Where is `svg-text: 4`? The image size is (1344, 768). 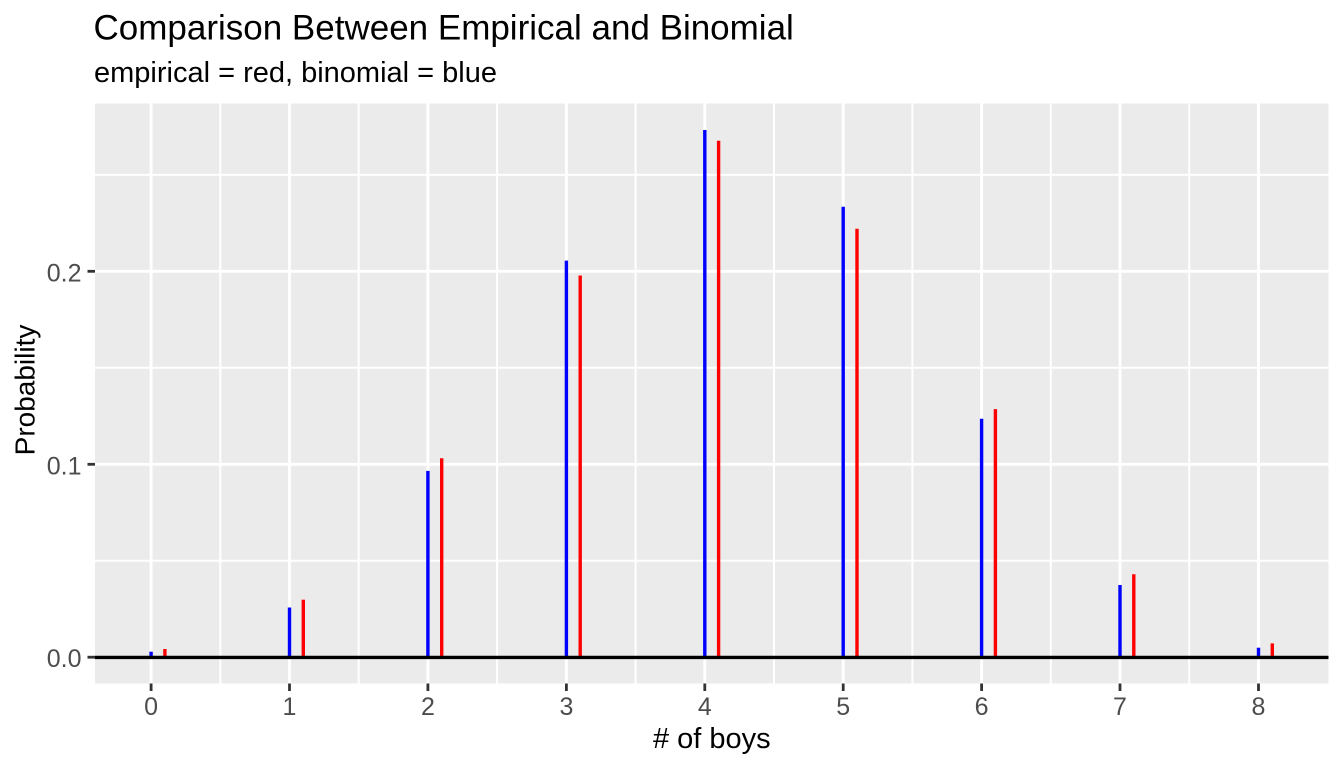
svg-text: 4 is located at coordinates (705, 707).